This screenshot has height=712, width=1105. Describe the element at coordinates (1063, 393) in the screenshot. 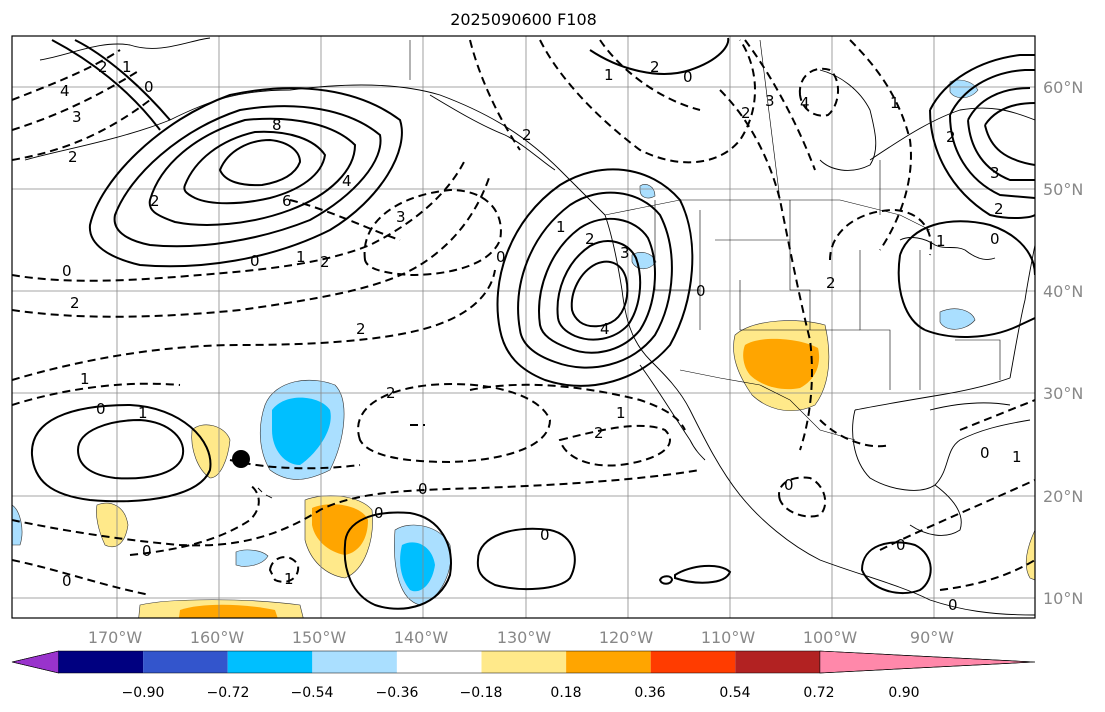

I see `lat-label-30N: 30°N` at that location.